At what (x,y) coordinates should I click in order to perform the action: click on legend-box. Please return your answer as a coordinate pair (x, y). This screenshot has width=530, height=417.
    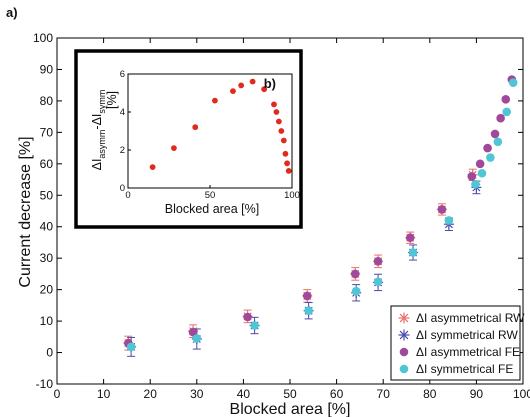
    Looking at the image, I should click on (455, 343).